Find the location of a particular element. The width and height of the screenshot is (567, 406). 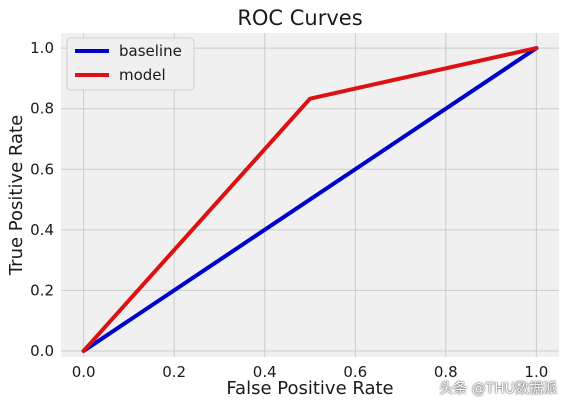

x-axis-label: False Positive Rate is located at coordinates (309, 388).